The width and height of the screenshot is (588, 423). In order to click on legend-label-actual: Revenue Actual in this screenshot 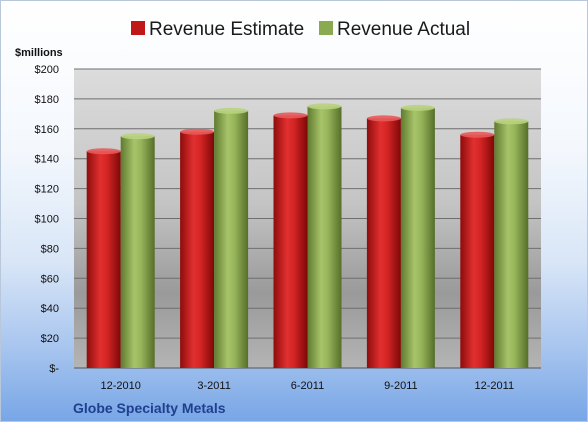, I will do `click(403, 29)`.